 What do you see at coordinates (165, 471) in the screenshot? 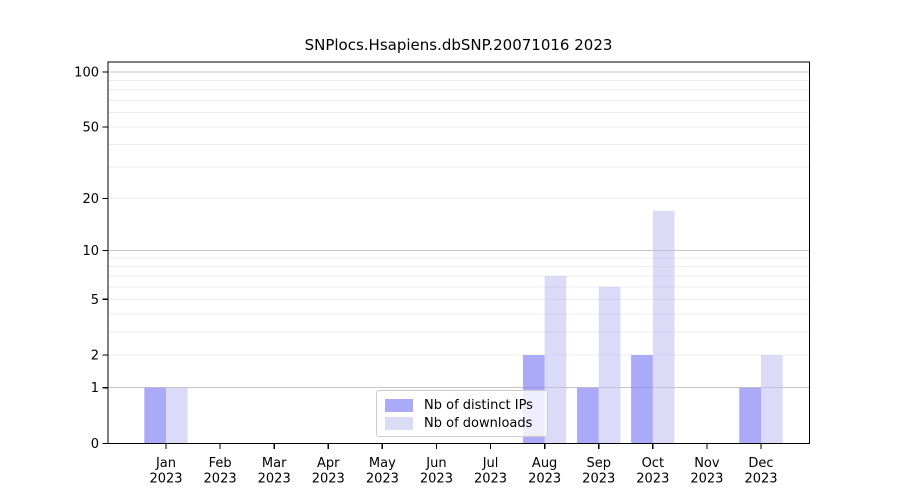
I see `x-tick-label-jan: Jan 2023` at bounding box center [165, 471].